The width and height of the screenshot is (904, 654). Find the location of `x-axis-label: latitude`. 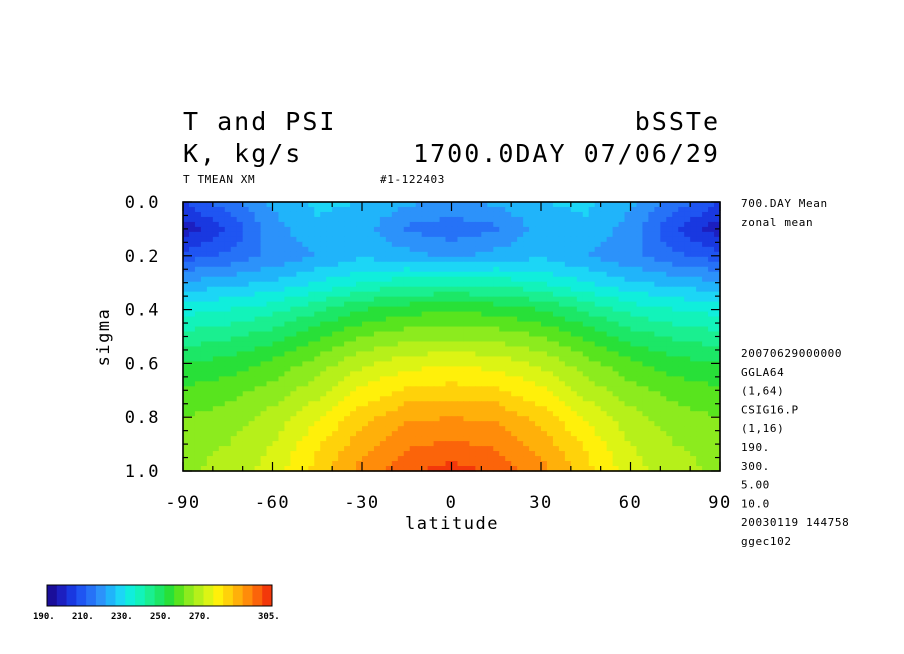

x-axis-label: latitude is located at coordinates (452, 524).